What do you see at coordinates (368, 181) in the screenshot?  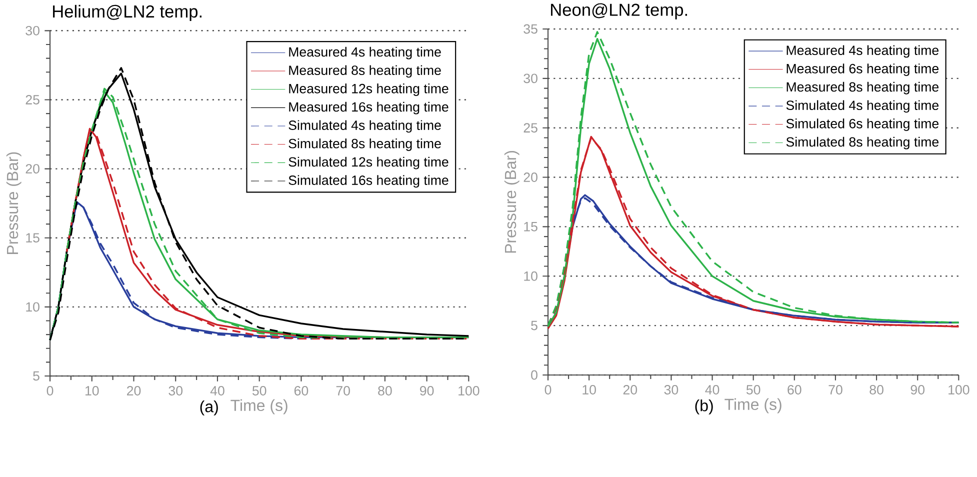 I see `legend-label: Simulated 16s heating time` at bounding box center [368, 181].